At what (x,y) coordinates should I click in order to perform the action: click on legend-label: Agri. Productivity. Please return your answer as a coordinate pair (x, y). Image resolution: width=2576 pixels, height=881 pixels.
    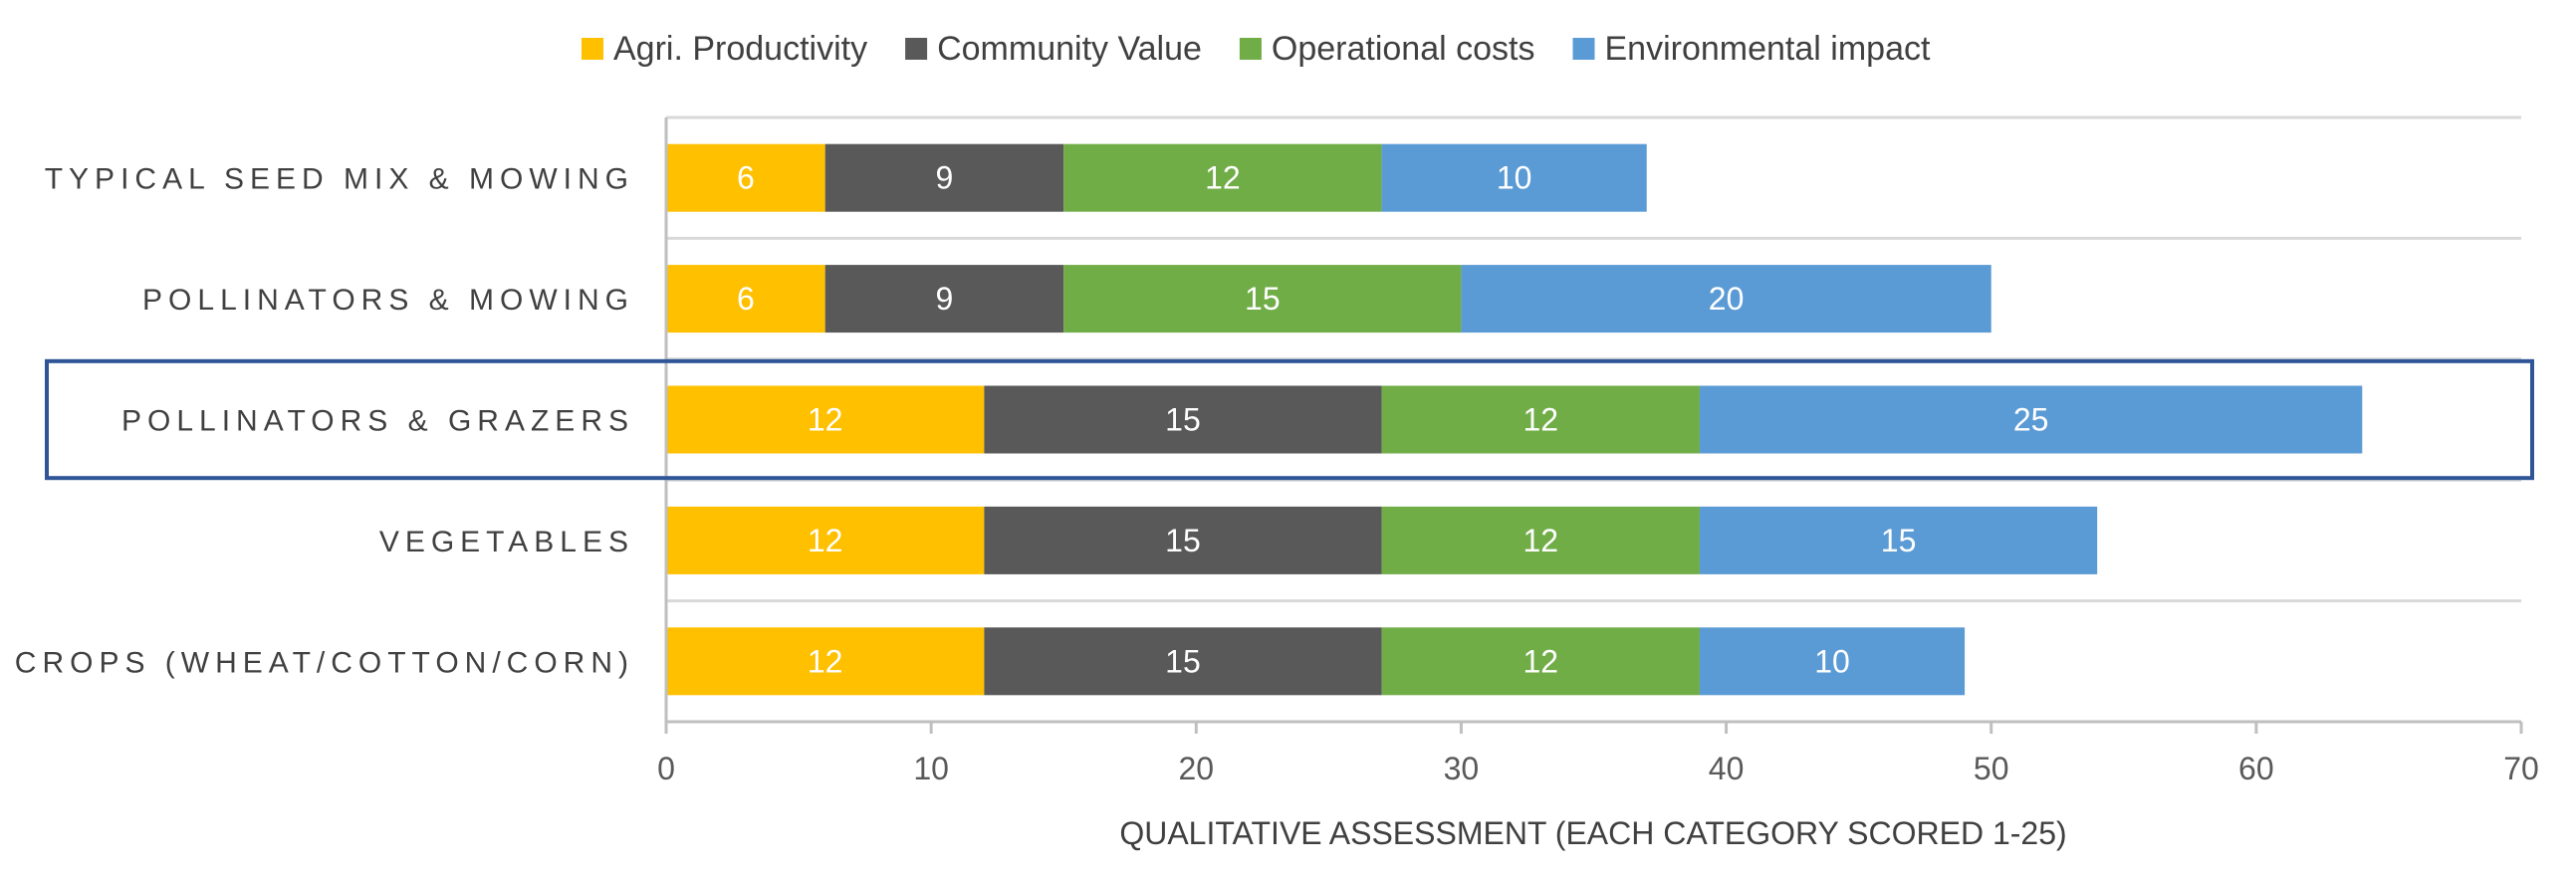
    Looking at the image, I should click on (740, 49).